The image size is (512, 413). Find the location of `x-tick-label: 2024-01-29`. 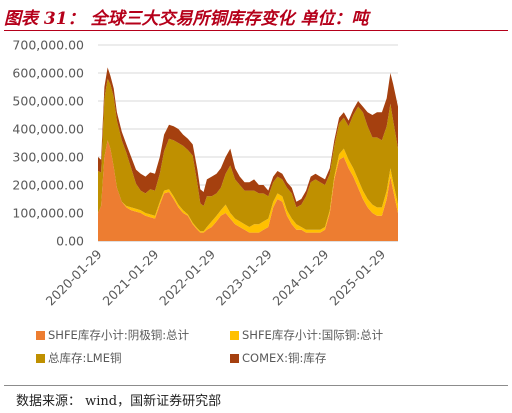

x-tick-label: 2024-01-29 is located at coordinates (301, 278).